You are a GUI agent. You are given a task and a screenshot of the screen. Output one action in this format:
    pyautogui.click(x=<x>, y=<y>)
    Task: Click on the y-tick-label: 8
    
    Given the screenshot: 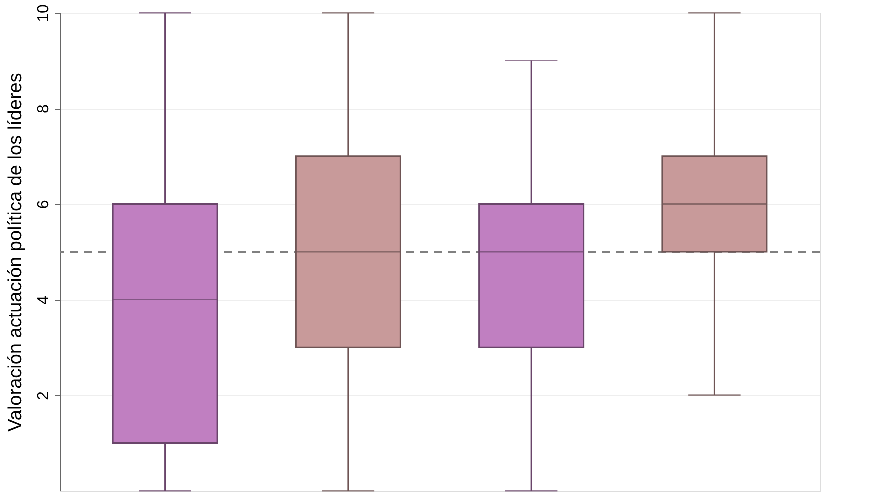 What is the action you would take?
    pyautogui.click(x=44, y=109)
    